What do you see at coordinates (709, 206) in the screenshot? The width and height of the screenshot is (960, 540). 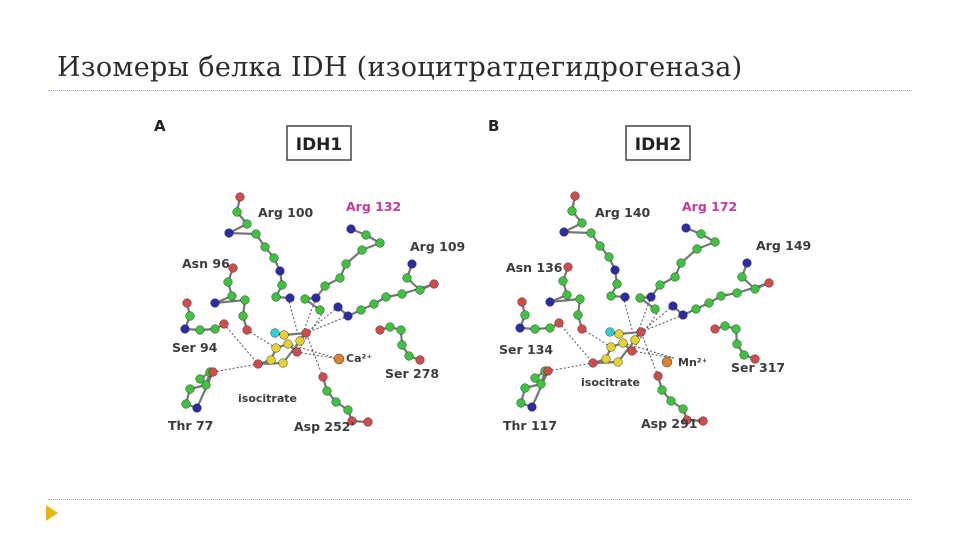 I see `panel-b-label-arg-mut: Arg 172` at bounding box center [709, 206].